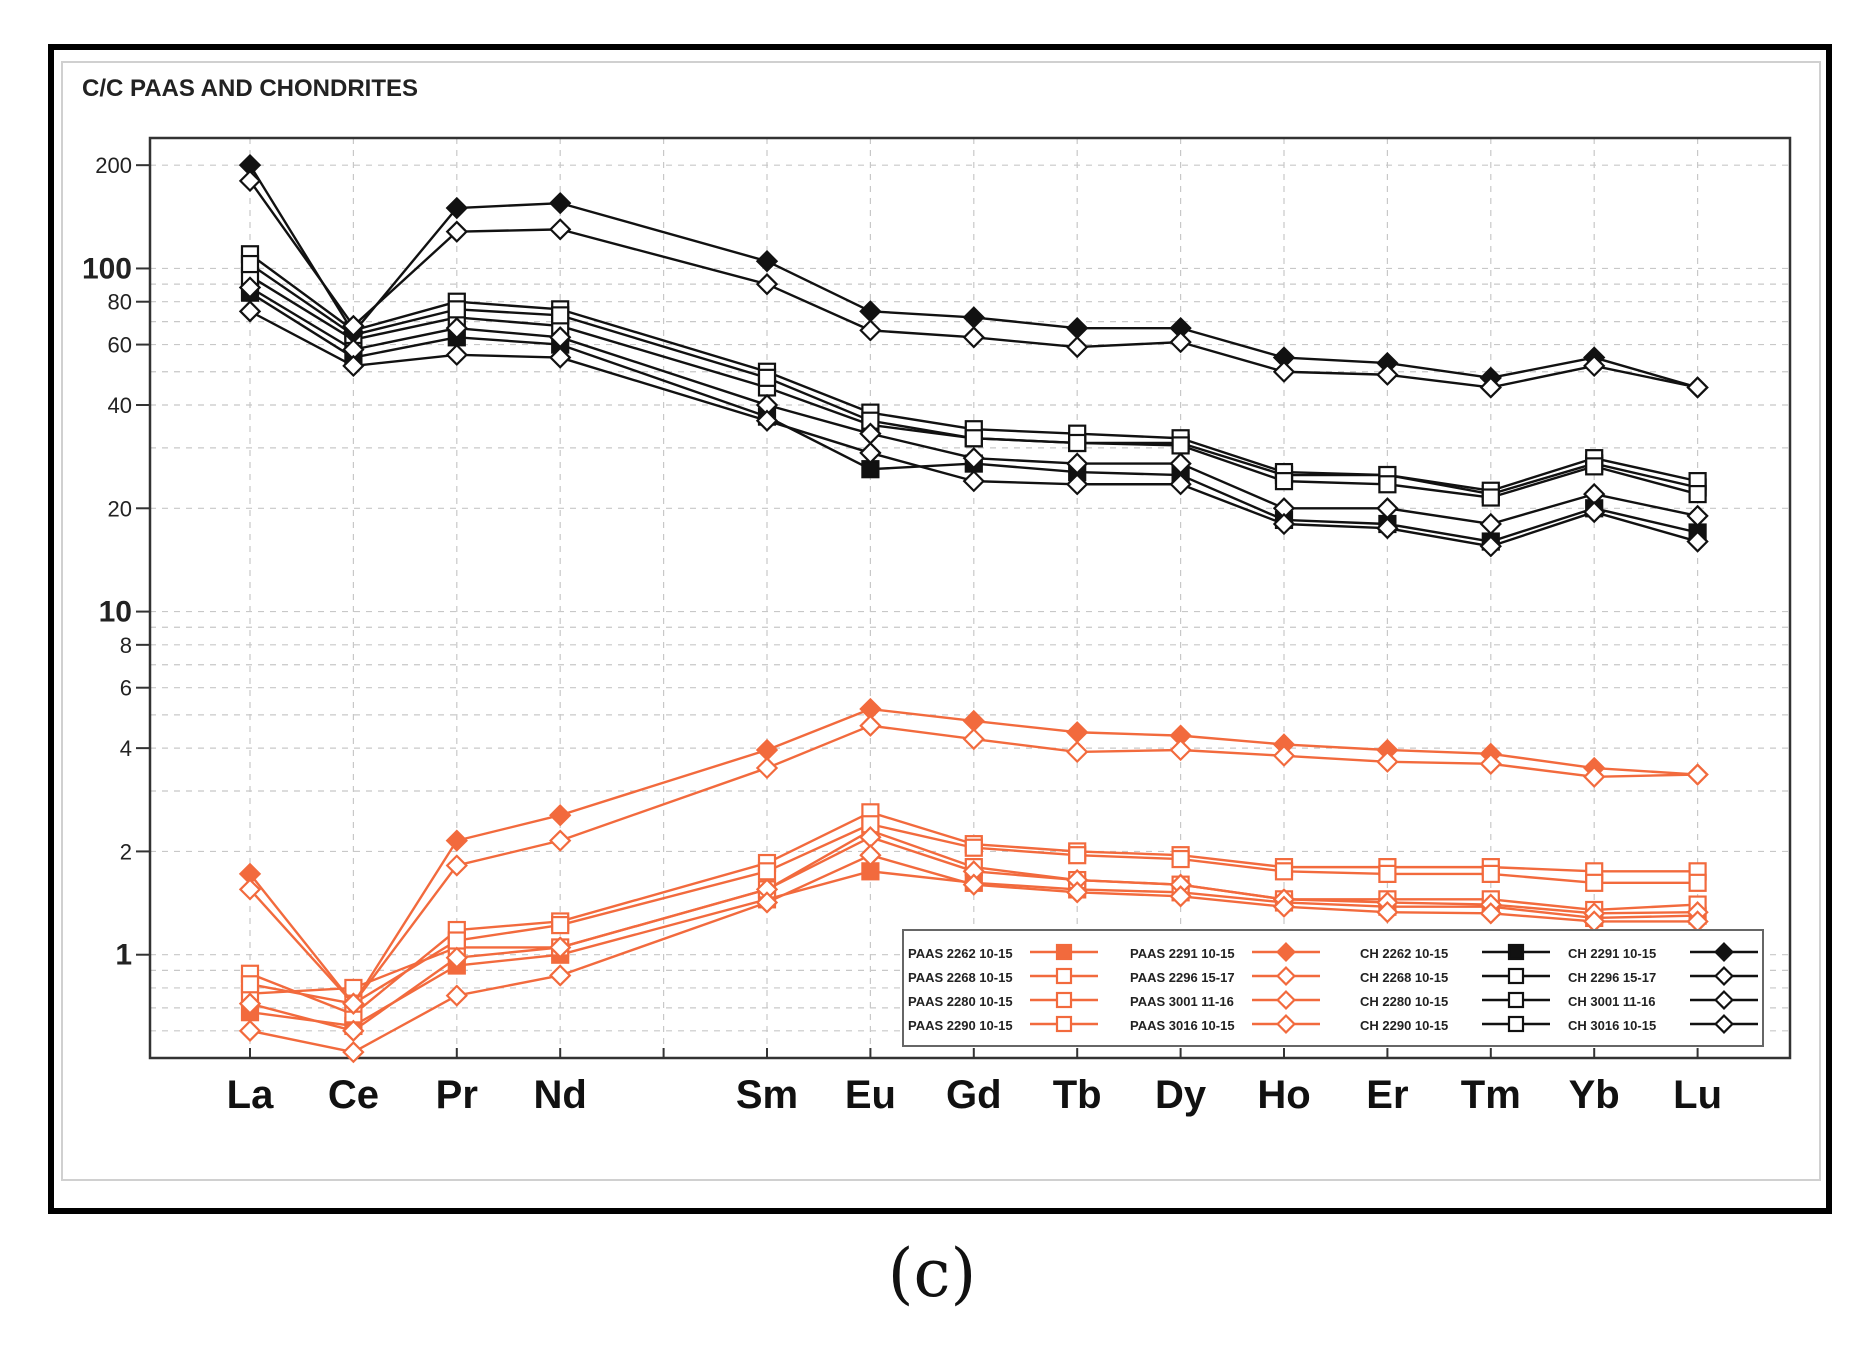 Image resolution: width=1864 pixels, height=1360 pixels. What do you see at coordinates (126, 645) in the screenshot?
I see `y-tick-label: 8` at bounding box center [126, 645].